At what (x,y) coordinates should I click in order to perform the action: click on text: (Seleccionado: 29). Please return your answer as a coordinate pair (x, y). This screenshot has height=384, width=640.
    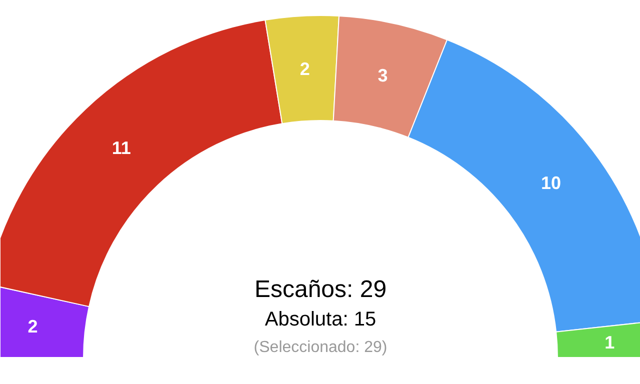
    Looking at the image, I should click on (321, 347).